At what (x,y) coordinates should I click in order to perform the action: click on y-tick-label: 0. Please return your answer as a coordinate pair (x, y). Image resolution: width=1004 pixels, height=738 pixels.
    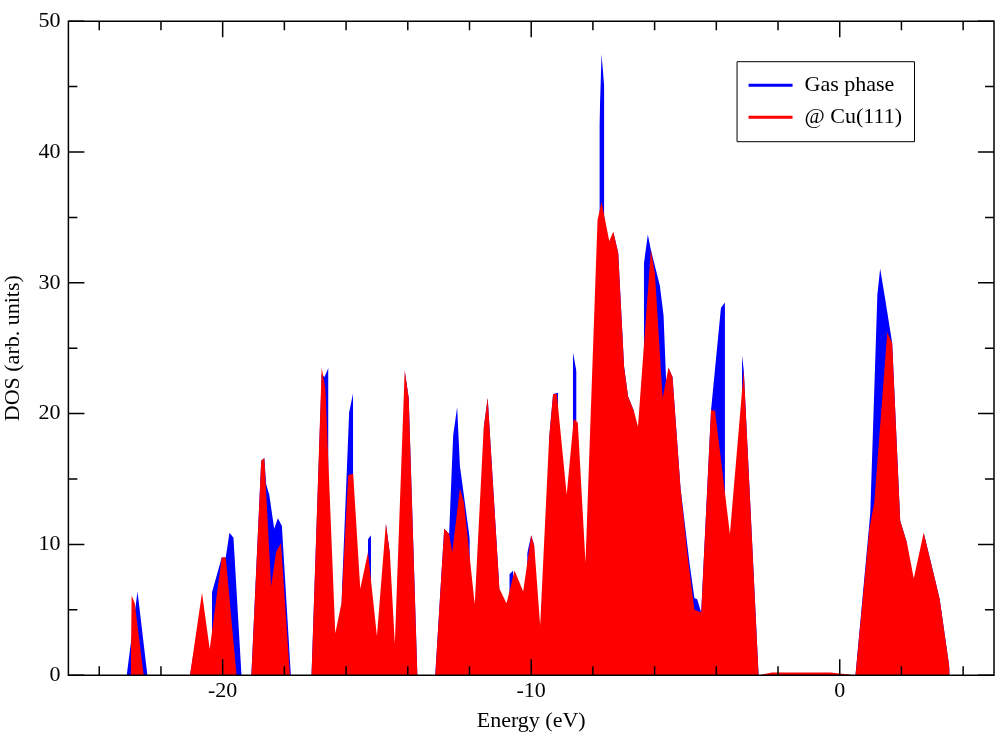
    Looking at the image, I should click on (55, 673).